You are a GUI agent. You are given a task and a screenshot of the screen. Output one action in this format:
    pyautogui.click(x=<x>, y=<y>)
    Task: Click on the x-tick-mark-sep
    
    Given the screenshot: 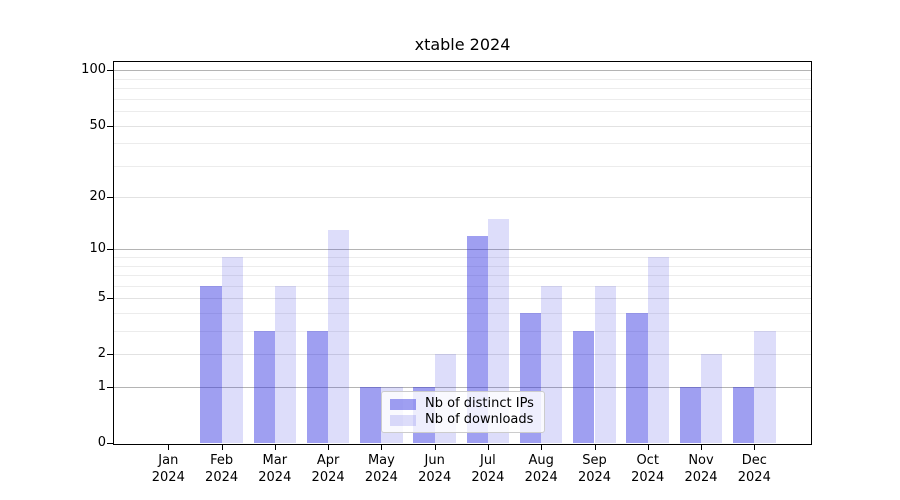 What is the action you would take?
    pyautogui.click(x=595, y=447)
    